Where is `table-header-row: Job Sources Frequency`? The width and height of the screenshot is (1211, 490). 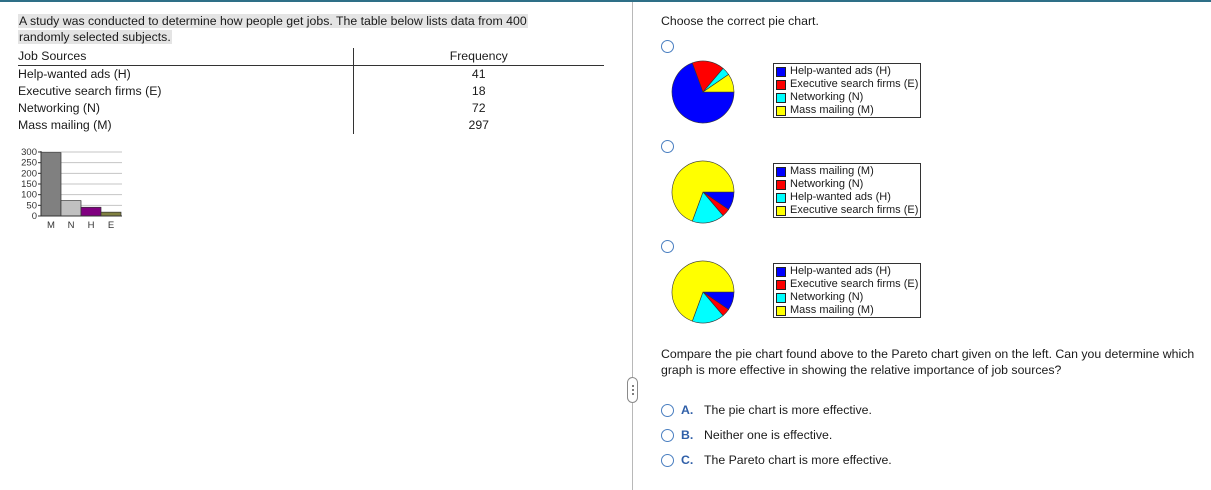 table-header-row: Job Sources Frequency is located at coordinates (311, 57).